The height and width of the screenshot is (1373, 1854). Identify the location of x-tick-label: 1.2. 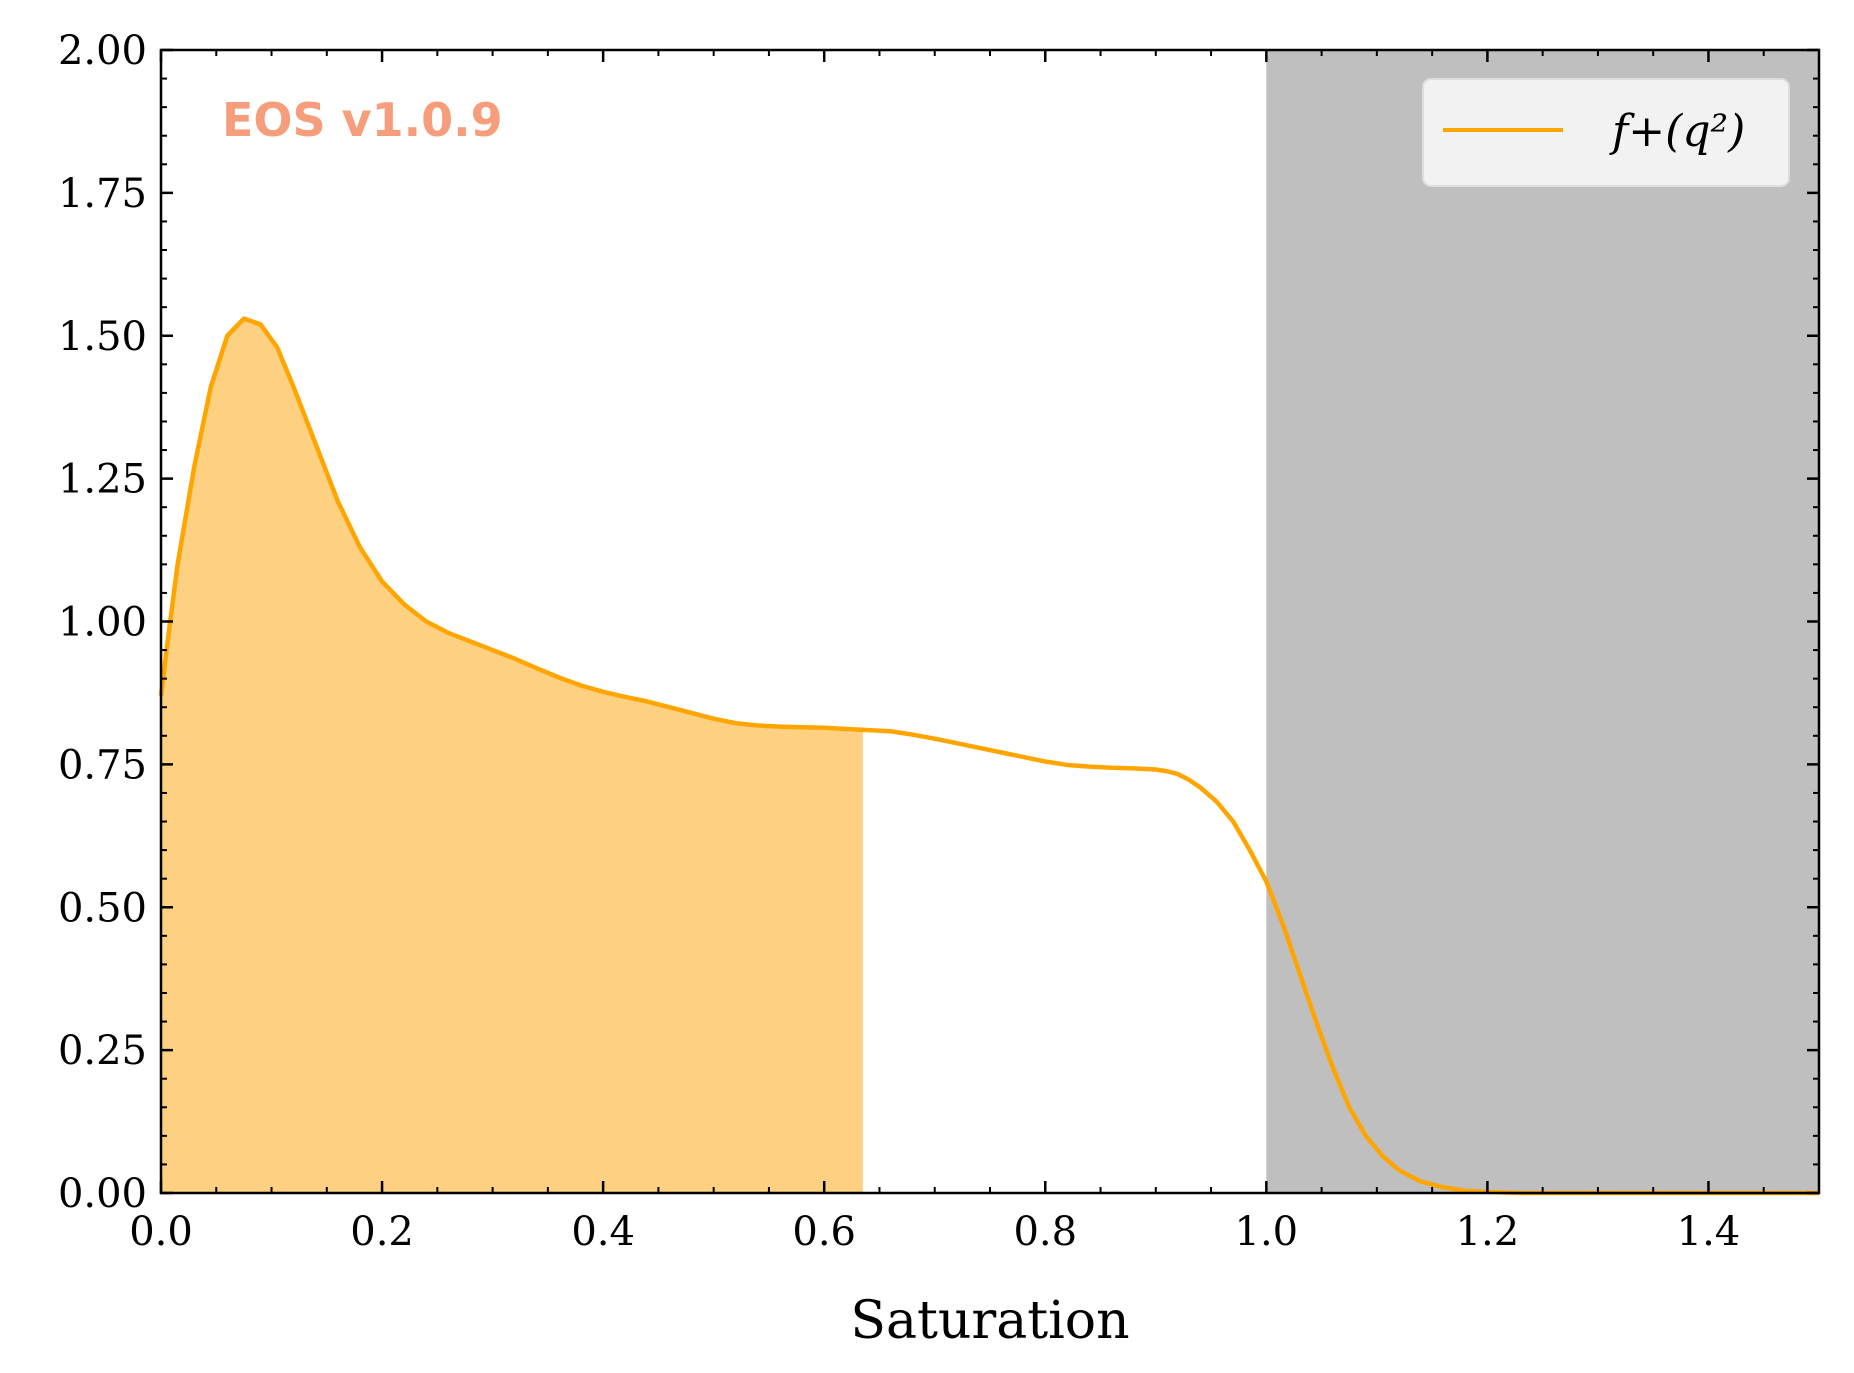
(1488, 1232).